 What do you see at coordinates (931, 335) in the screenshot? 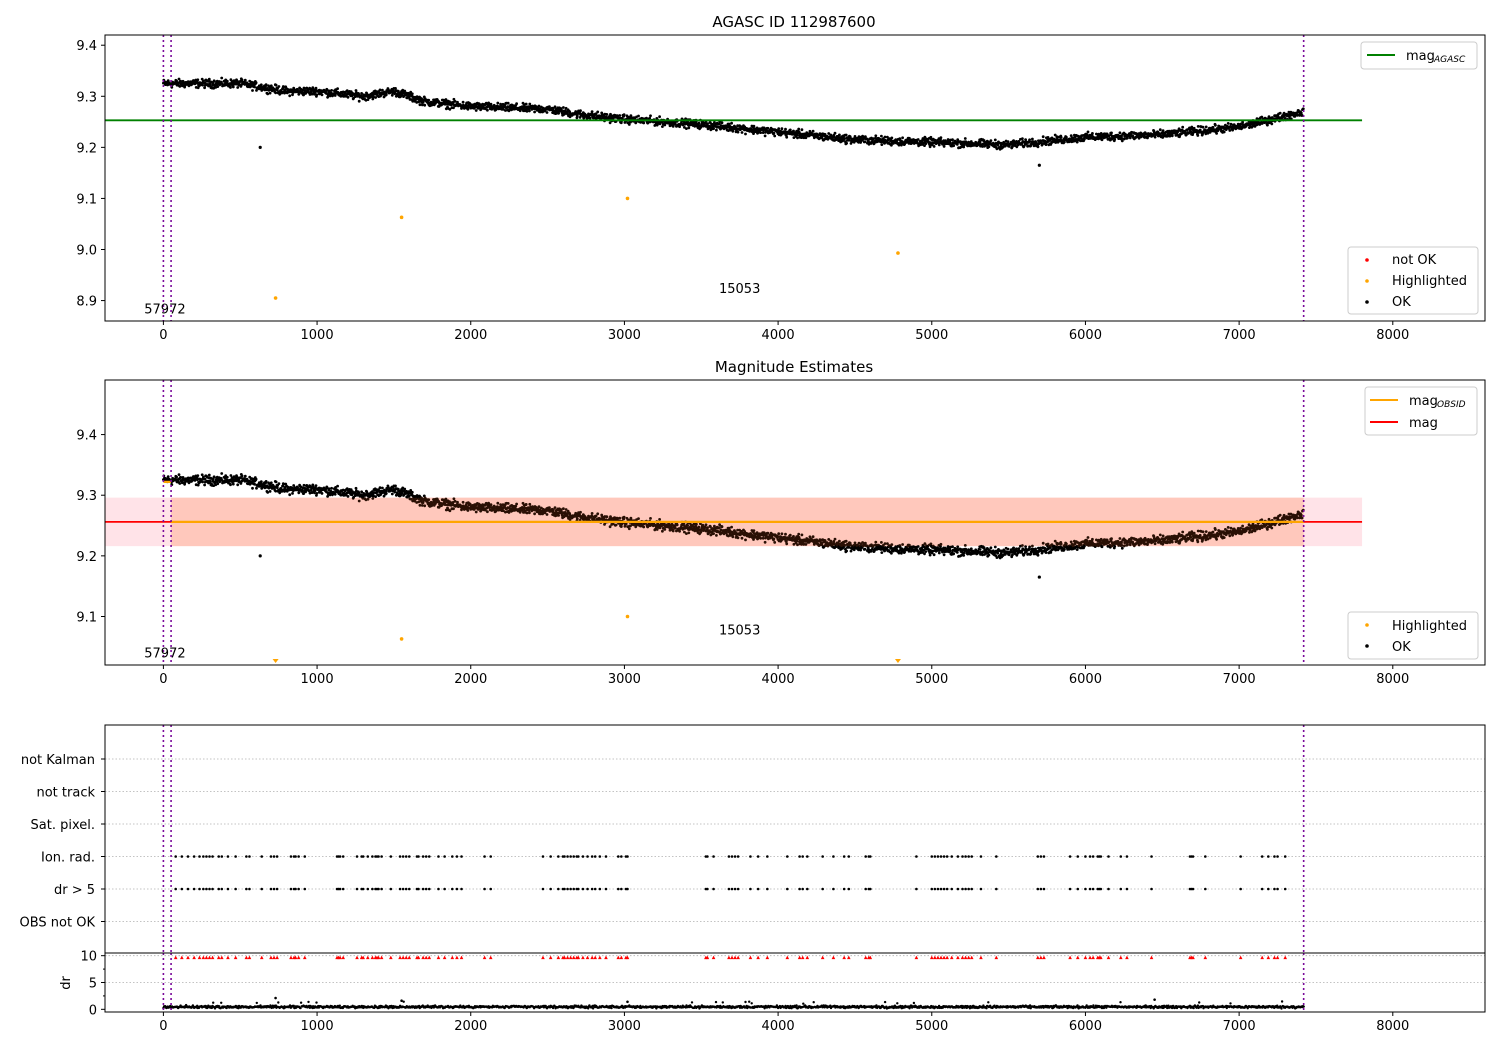
I see `plot1-xtick-label: 5000` at bounding box center [931, 335].